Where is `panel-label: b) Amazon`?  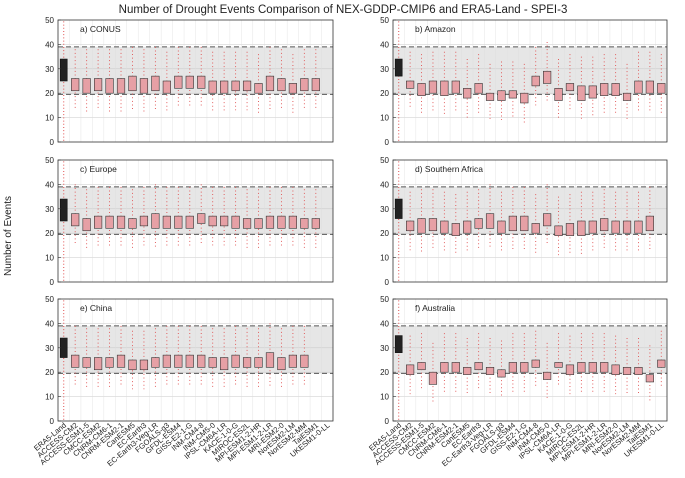 panel-label: b) Amazon is located at coordinates (435, 29).